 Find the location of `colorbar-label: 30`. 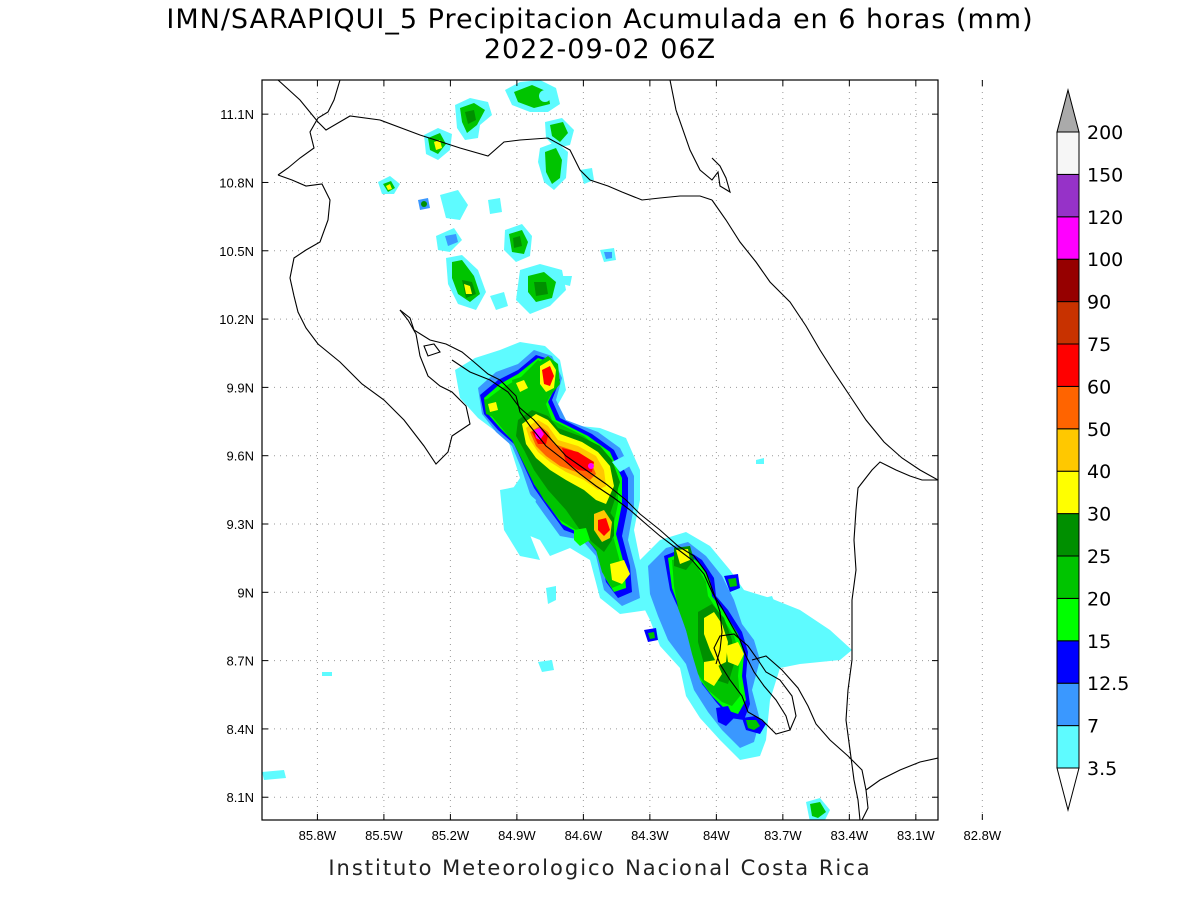

colorbar-label: 30 is located at coordinates (1099, 515).